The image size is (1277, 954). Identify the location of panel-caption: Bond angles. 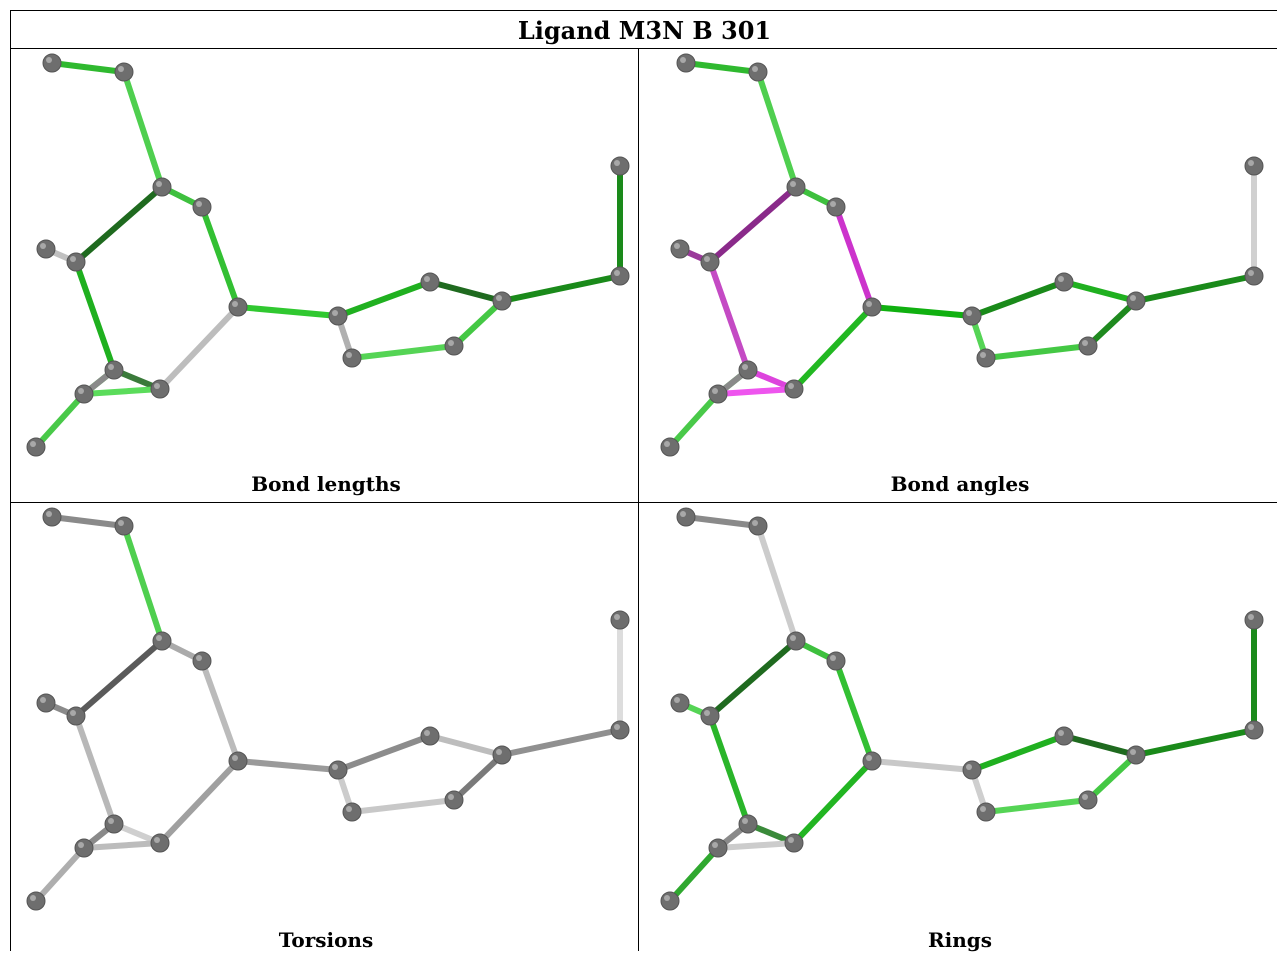
(960, 484).